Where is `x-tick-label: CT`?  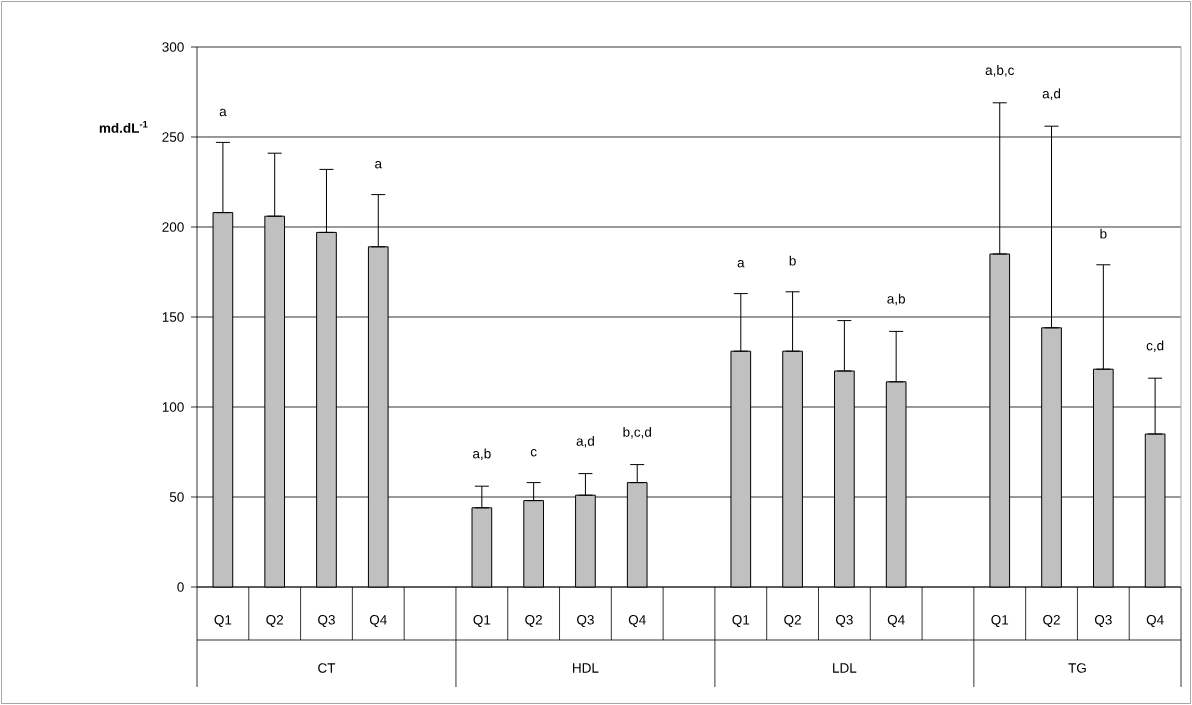 x-tick-label: CT is located at coordinates (327, 668).